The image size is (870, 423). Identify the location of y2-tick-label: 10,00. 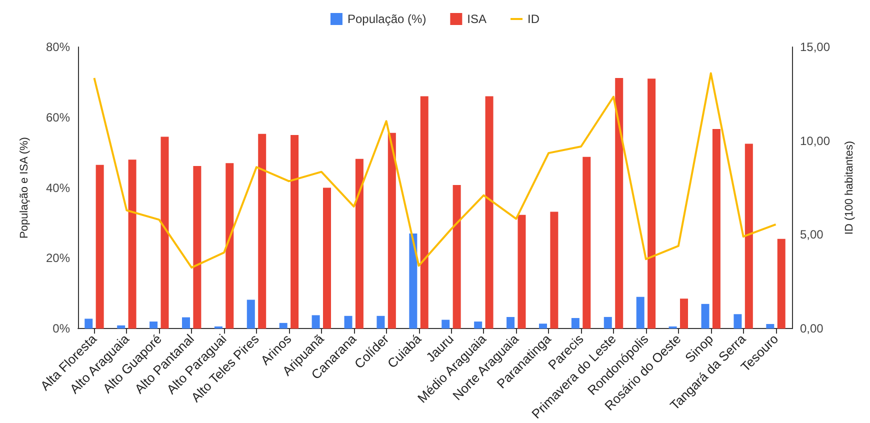
(815, 141).